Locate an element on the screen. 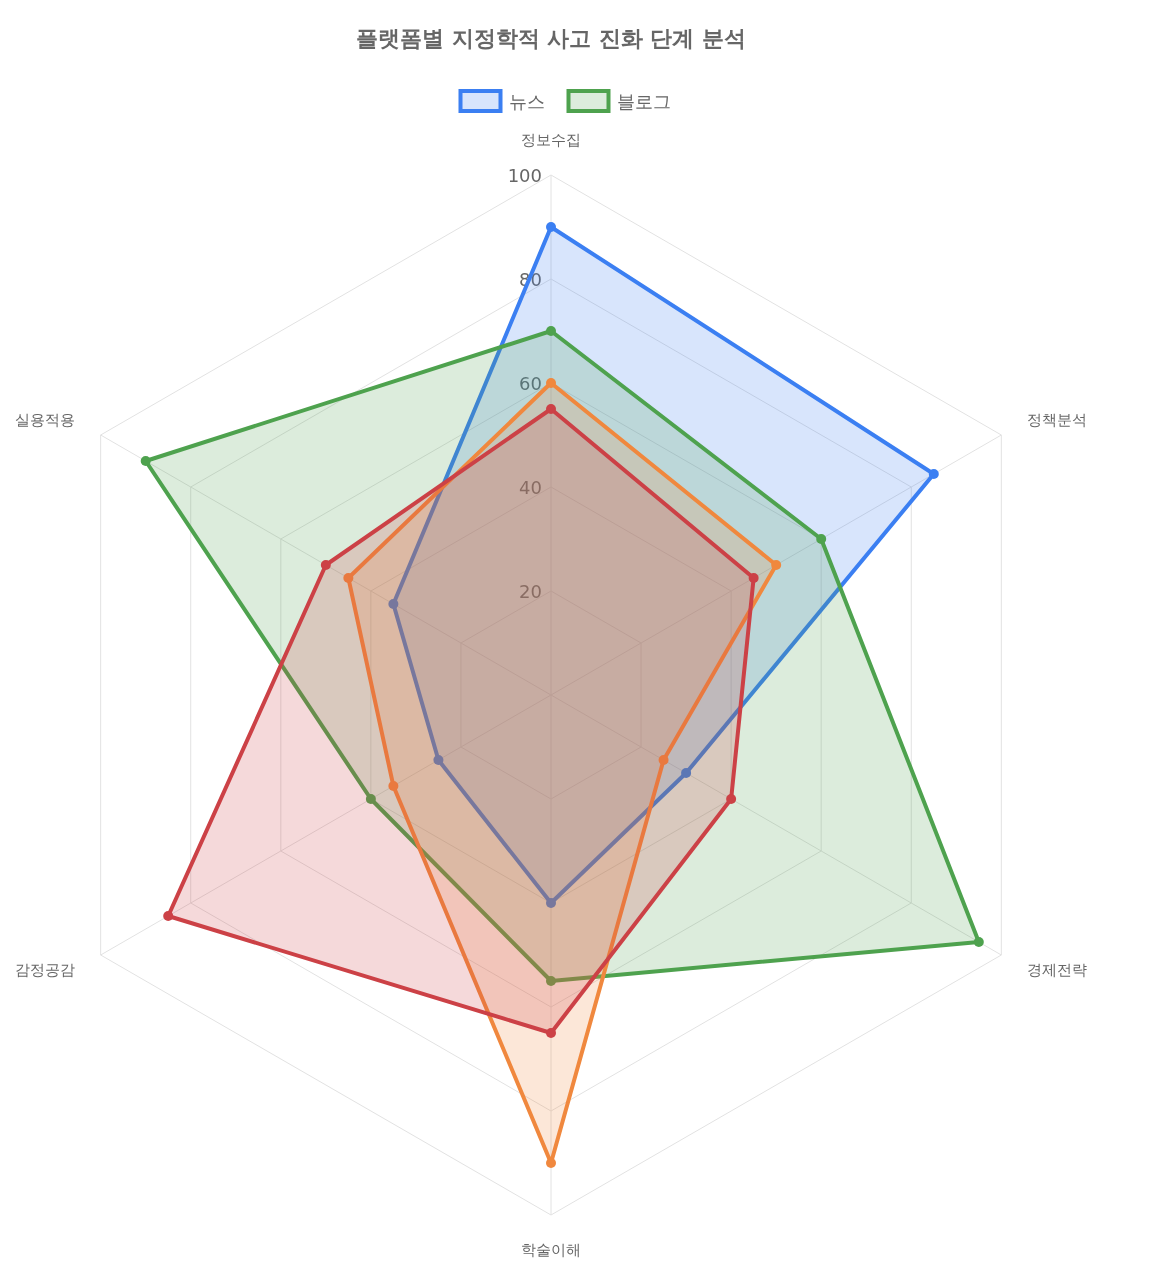 The width and height of the screenshot is (1154, 1270). y-tick-label: 40 is located at coordinates (530, 487).